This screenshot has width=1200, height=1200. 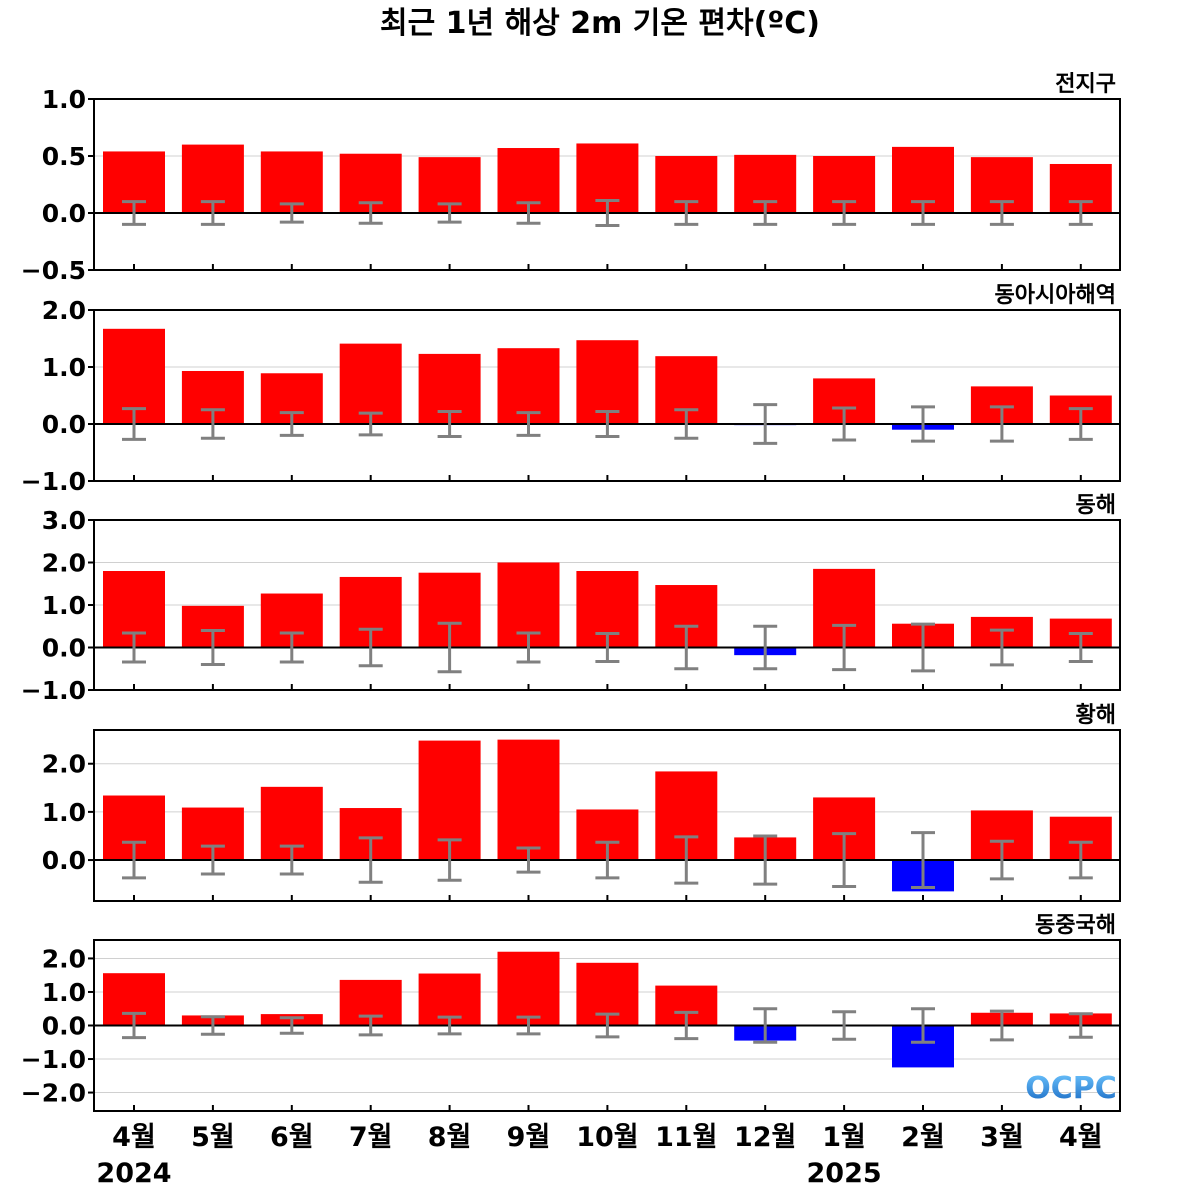 I want to click on x-tick-label: 8월, so click(x=450, y=1137).